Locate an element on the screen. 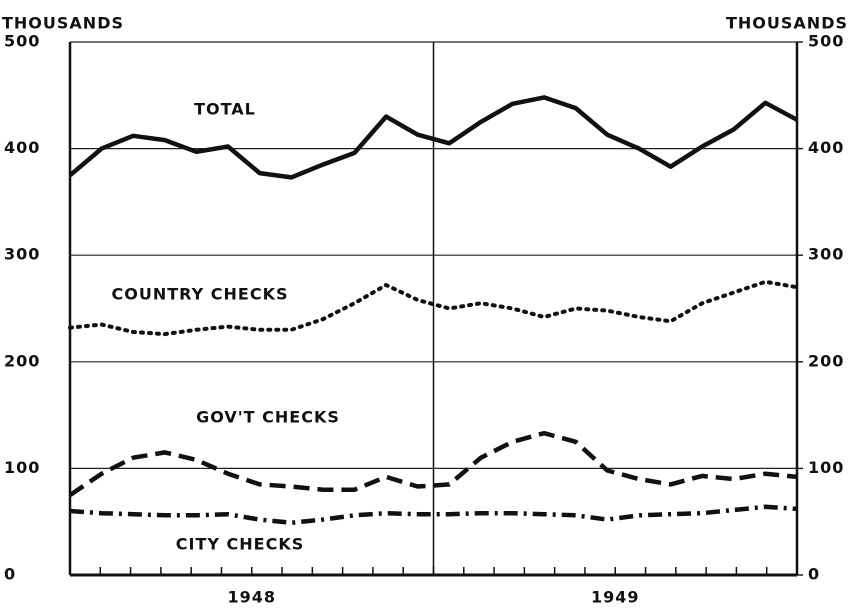  y2-tick-label: 200 is located at coordinates (826, 360).